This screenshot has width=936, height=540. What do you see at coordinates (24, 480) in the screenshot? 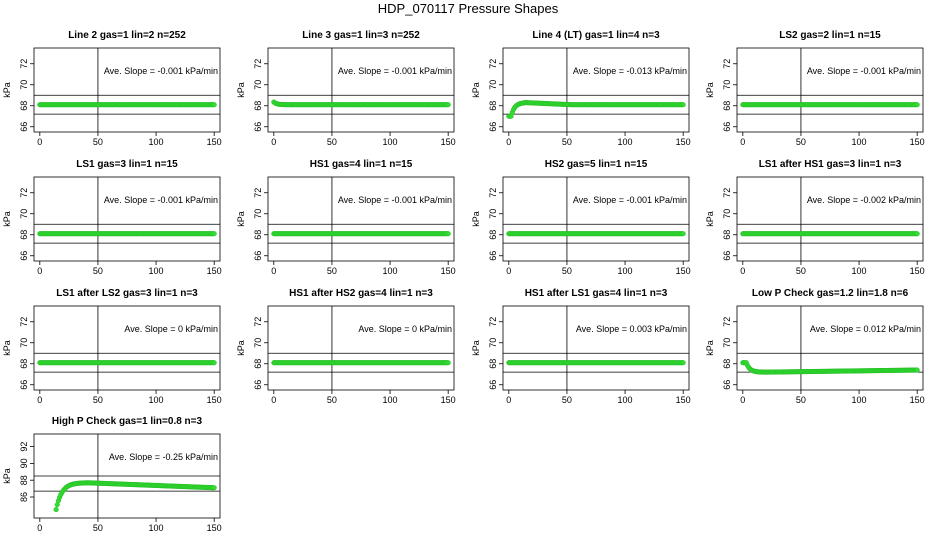
I see `y-tick-label: 88` at bounding box center [24, 480].